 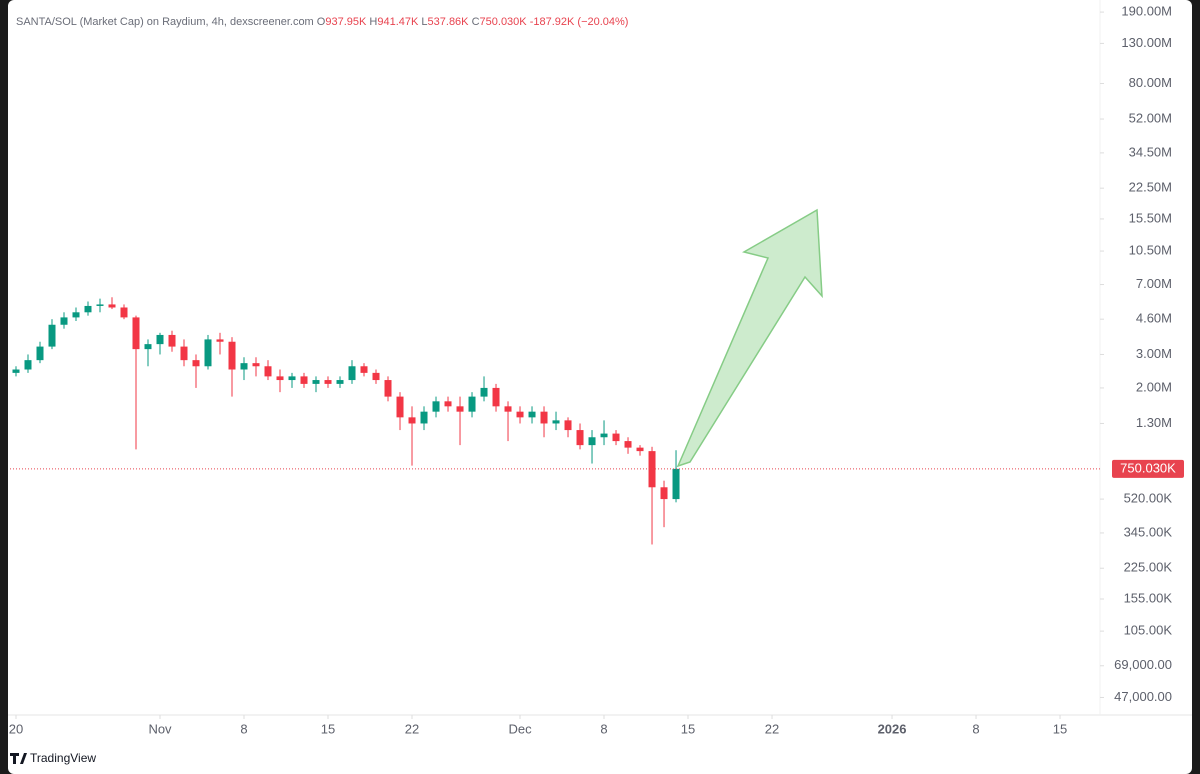 I want to click on ohlc-value: 537.86K, so click(x=449, y=22).